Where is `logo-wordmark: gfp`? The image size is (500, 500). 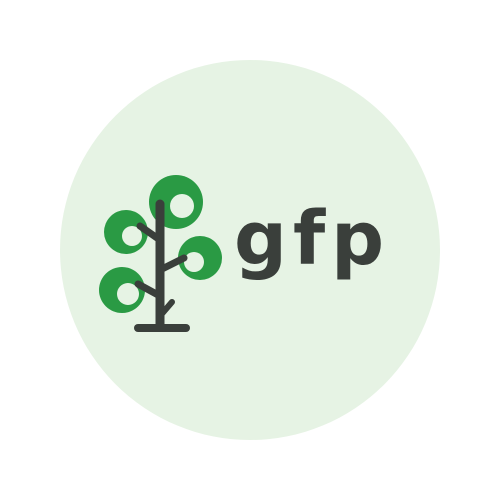
logo-wordmark: gfp is located at coordinates (312, 257).